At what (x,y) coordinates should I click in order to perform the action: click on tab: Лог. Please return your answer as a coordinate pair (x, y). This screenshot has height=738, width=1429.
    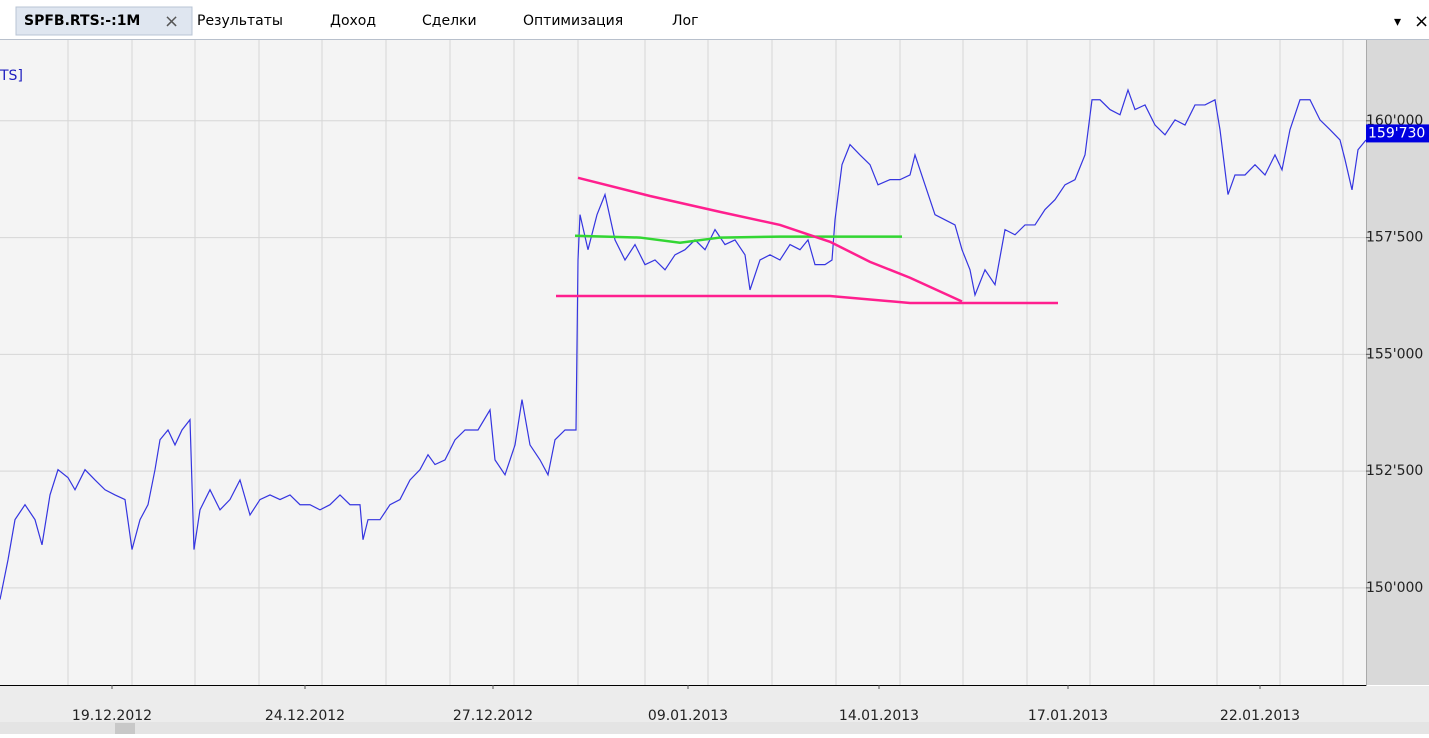
    Looking at the image, I should click on (685, 21).